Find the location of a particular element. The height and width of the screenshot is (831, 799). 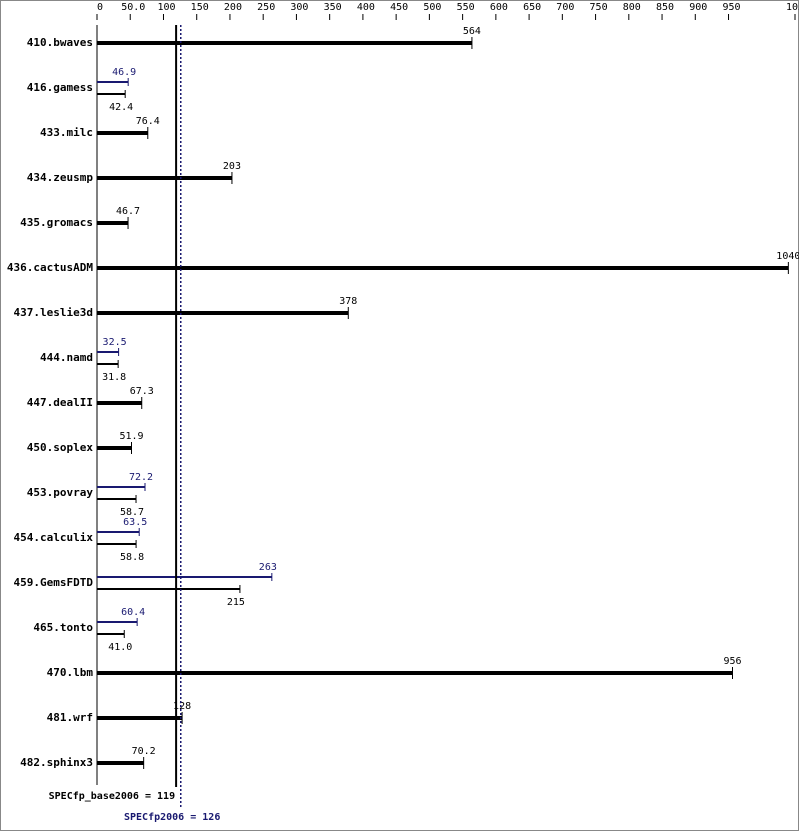

category-label: 453.povray is located at coordinates (60, 492).